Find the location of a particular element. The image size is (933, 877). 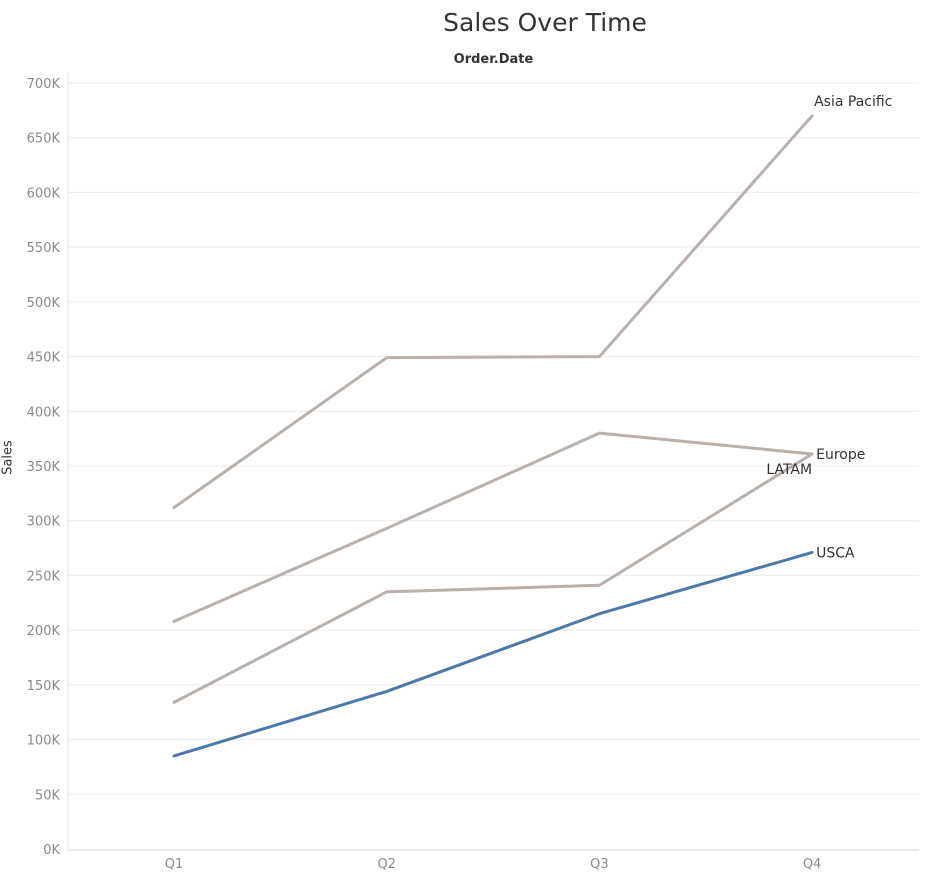

y-tick-label: 50K is located at coordinates (48, 795).